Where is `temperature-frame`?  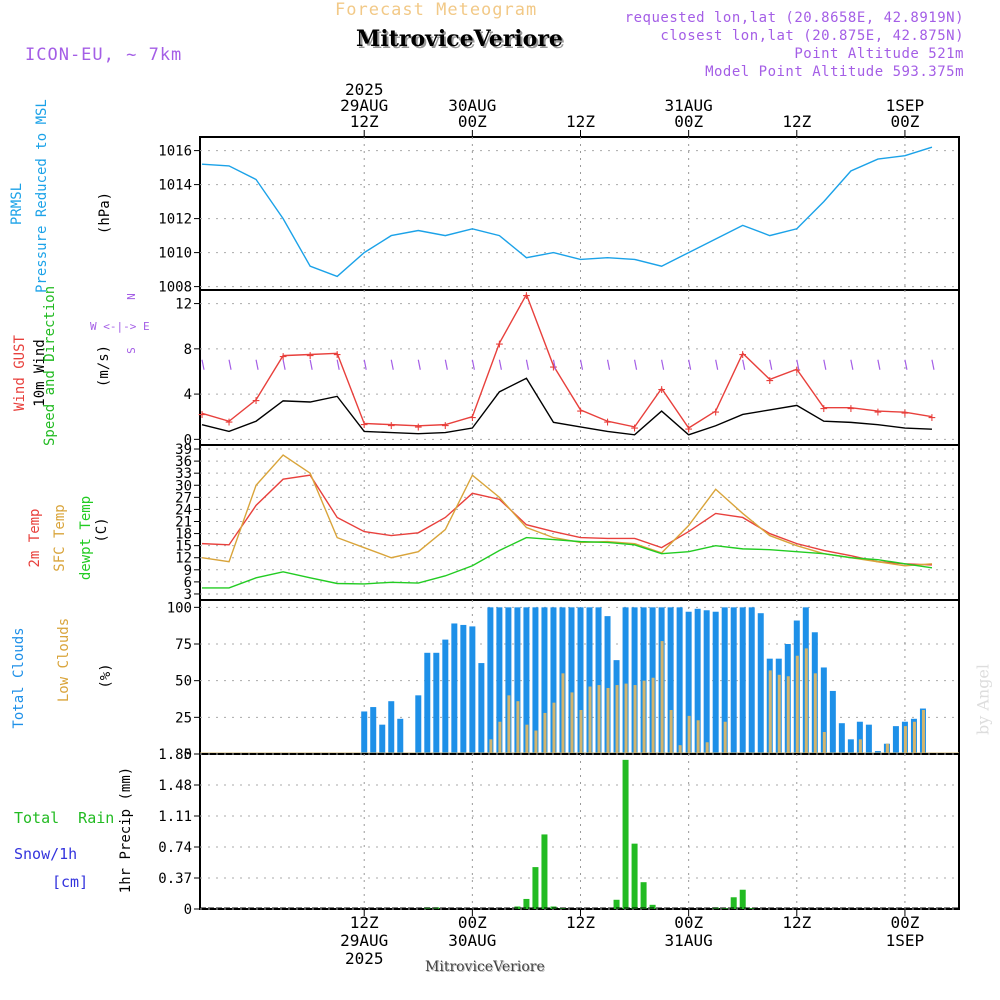
temperature-frame is located at coordinates (579, 522).